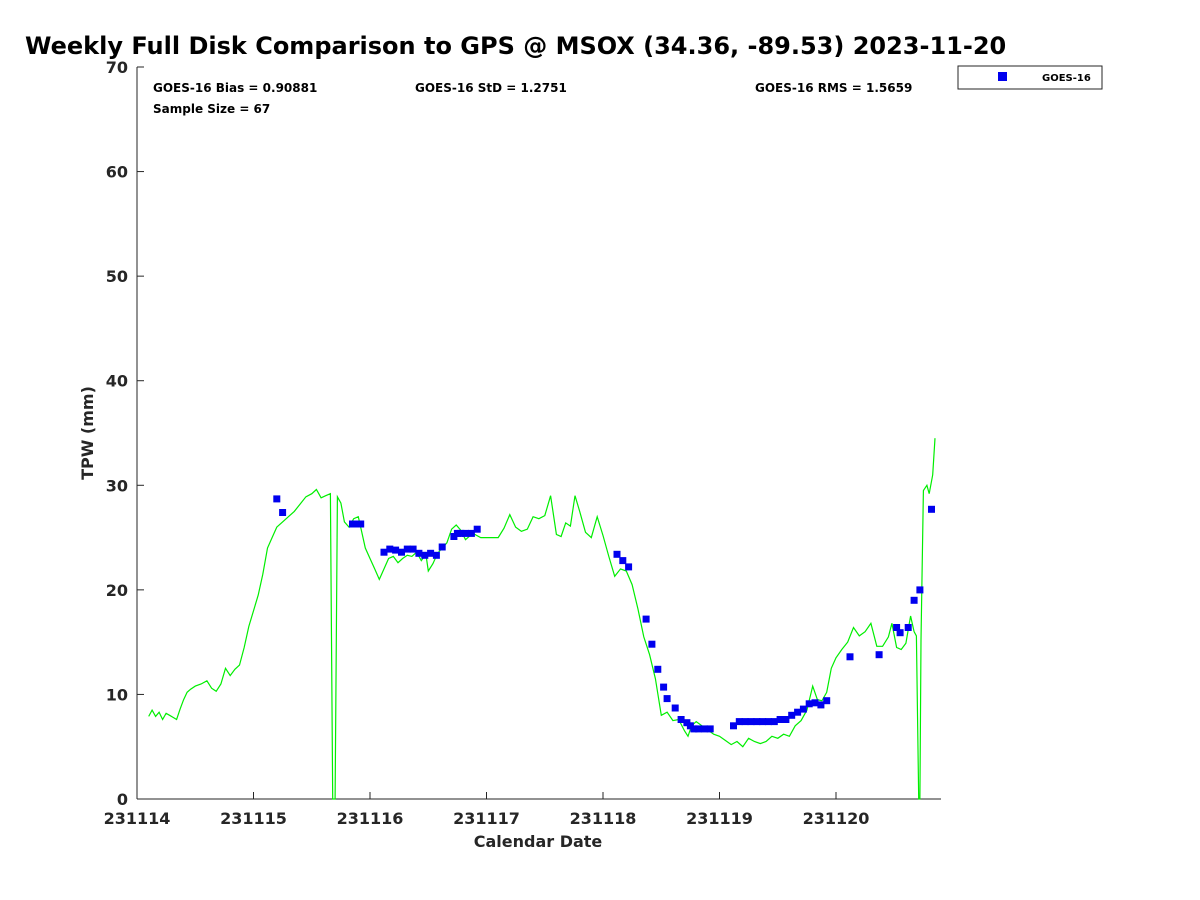 This screenshot has height=900, width=1200. I want to click on y-tick-label: 0, so click(122, 799).